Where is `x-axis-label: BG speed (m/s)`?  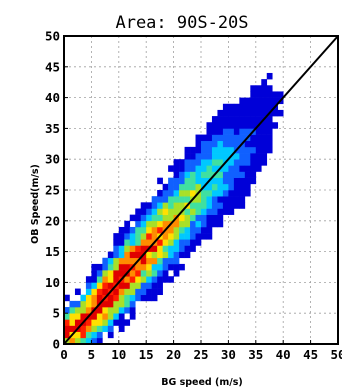 x-axis-label: BG speed (m/s) is located at coordinates (202, 382).